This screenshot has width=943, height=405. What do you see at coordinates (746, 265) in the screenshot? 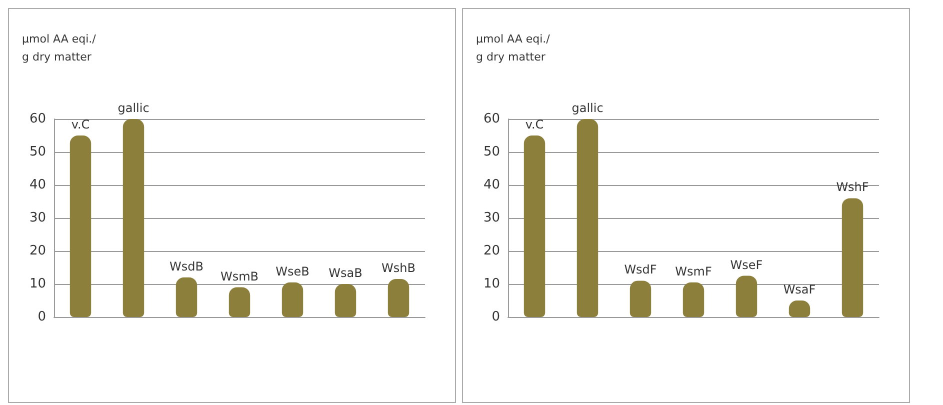
I see `category-label: WseF` at bounding box center [746, 265].